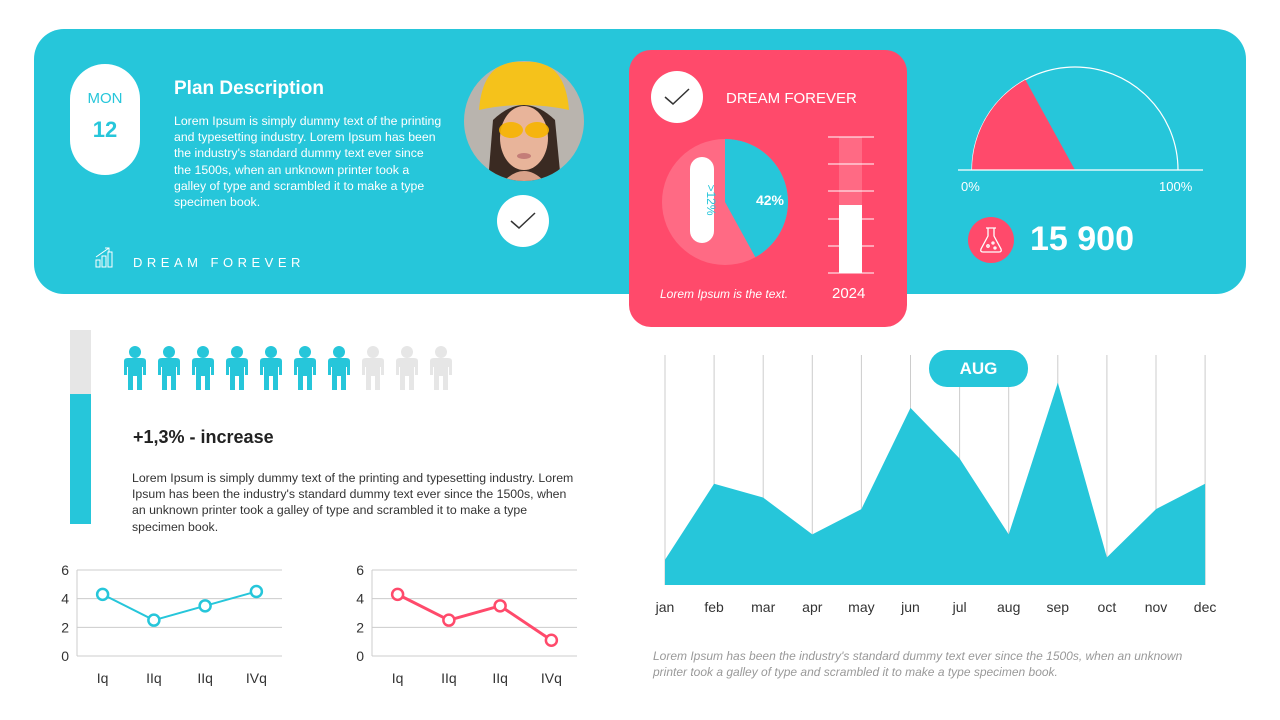  I want to click on line-chart-pink: 0 2 4 6 Iq IIq IIq IVq, so click(466, 624).